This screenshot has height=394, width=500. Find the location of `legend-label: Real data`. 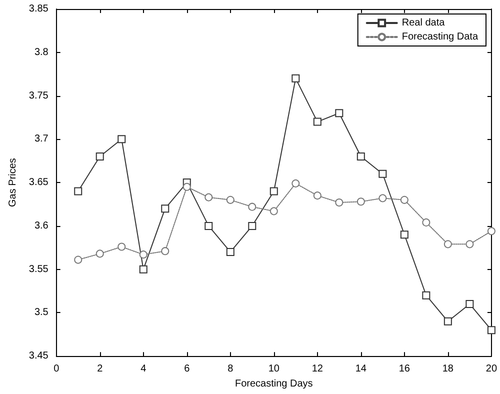

legend-label: Real data is located at coordinates (424, 23).